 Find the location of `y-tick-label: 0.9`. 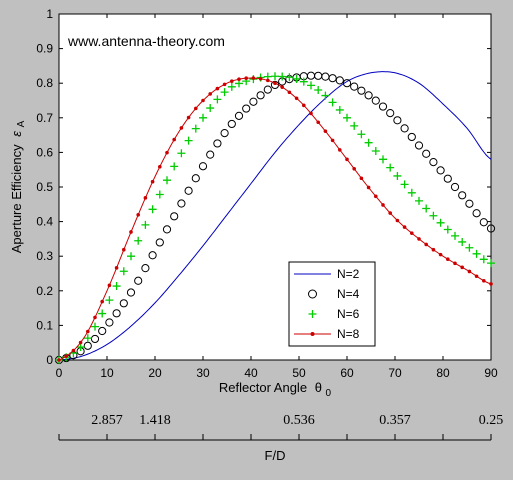

y-tick-label: 0.9 is located at coordinates (44, 49).